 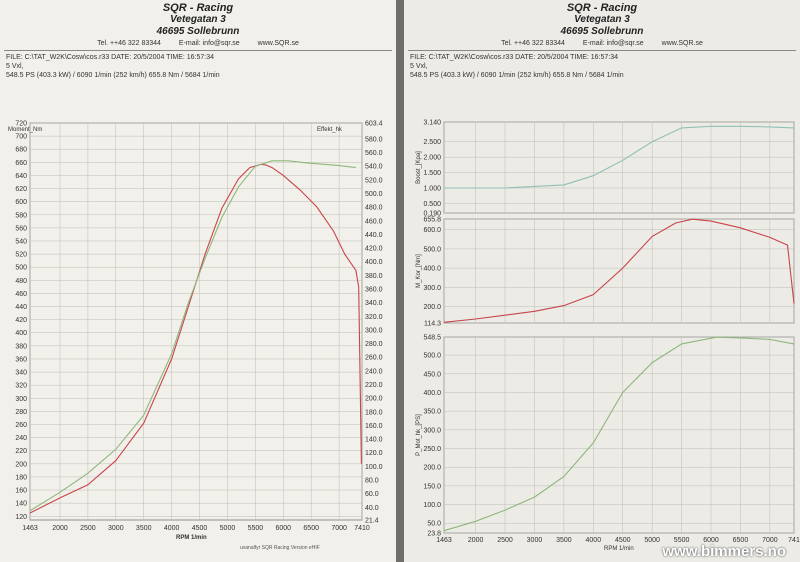 What do you see at coordinates (432, 324) in the screenshot?
I see `y-tick-label: 114.3` at bounding box center [432, 324].